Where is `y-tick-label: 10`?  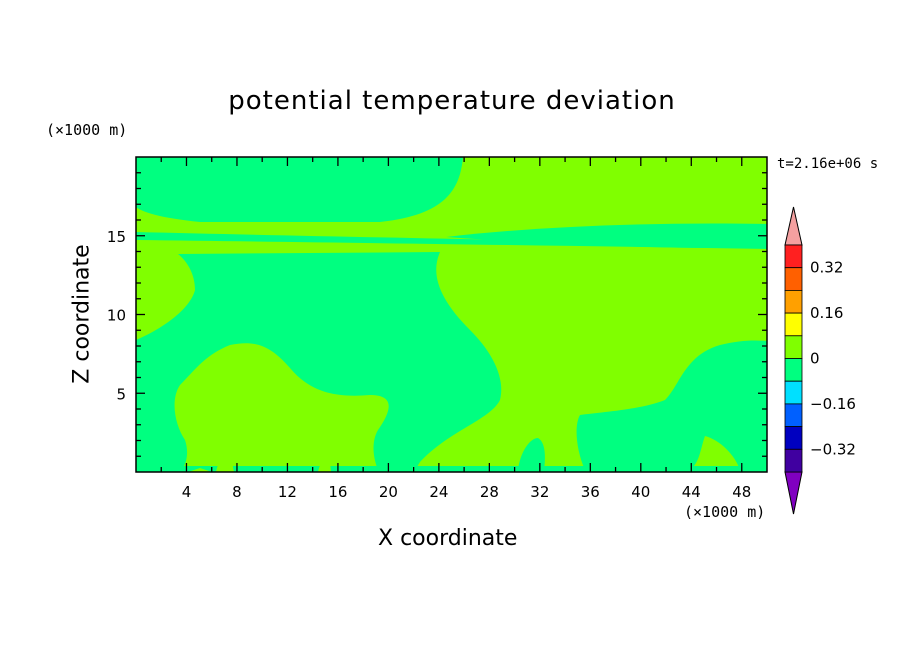 y-tick-label: 10 is located at coordinates (116, 316).